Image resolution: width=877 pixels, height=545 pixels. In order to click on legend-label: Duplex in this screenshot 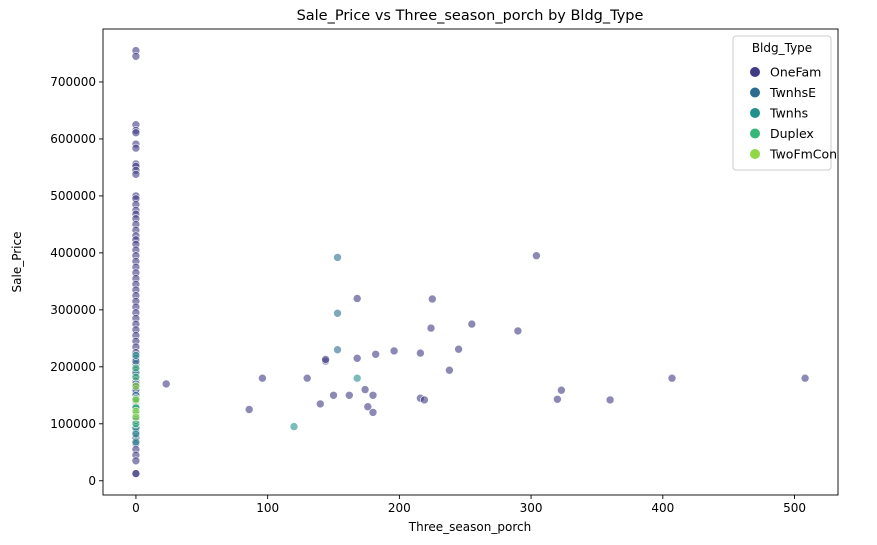, I will do `click(792, 133)`.